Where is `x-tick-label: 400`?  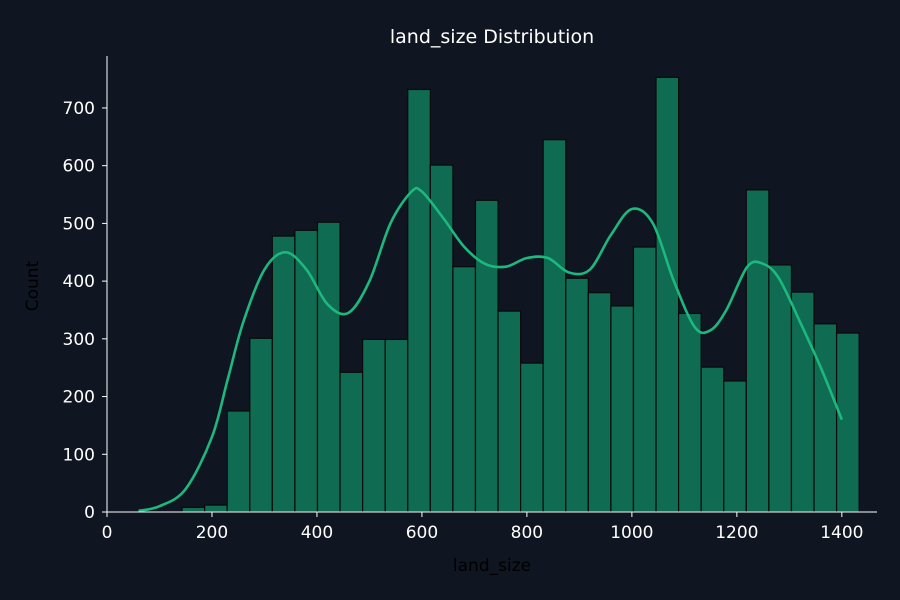 x-tick-label: 400 is located at coordinates (317, 533).